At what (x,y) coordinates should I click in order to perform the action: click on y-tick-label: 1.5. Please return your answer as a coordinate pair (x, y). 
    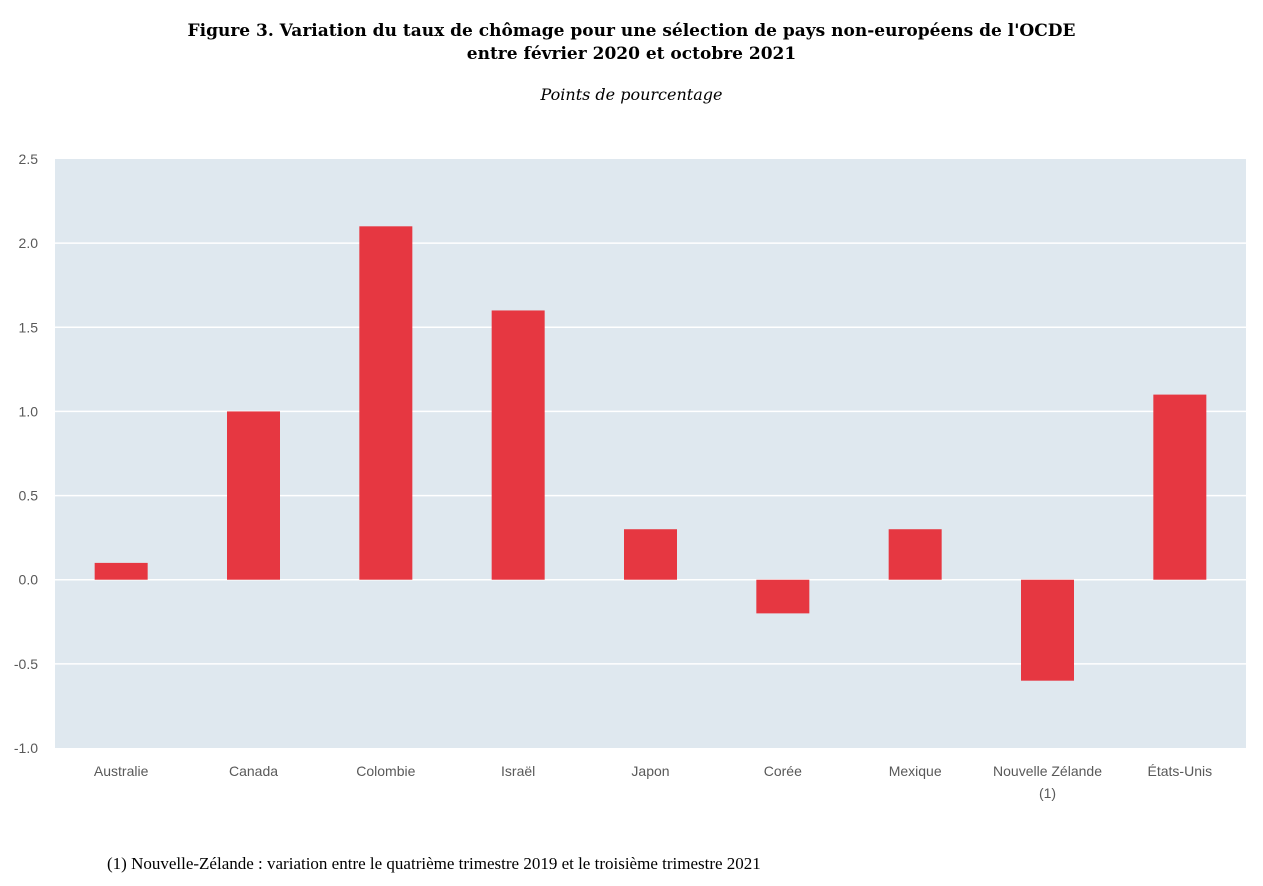
    Looking at the image, I should click on (29, 327).